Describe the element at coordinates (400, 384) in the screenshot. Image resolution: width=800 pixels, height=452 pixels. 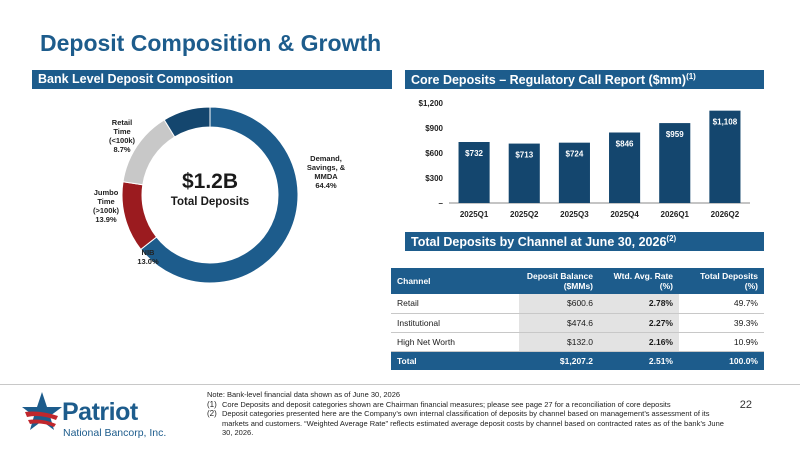
I see `footer-divider` at that location.